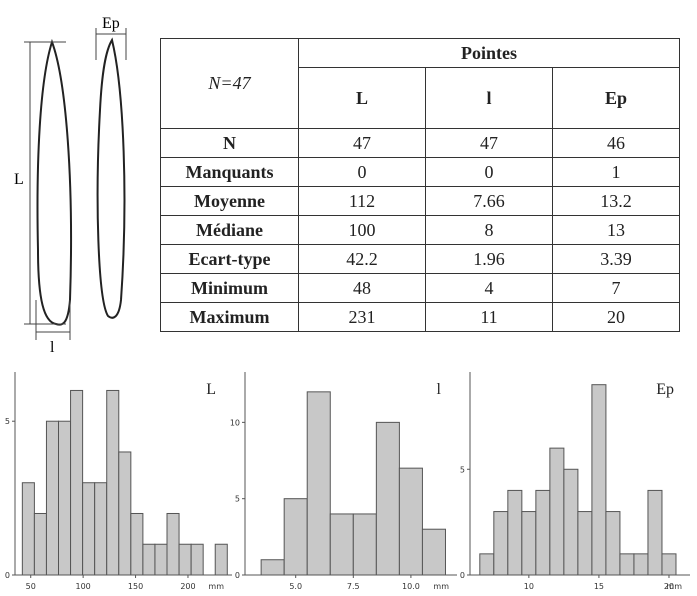 Image resolution: width=697 pixels, height=596 pixels. I want to click on x-tick-label: 15, so click(599, 586).